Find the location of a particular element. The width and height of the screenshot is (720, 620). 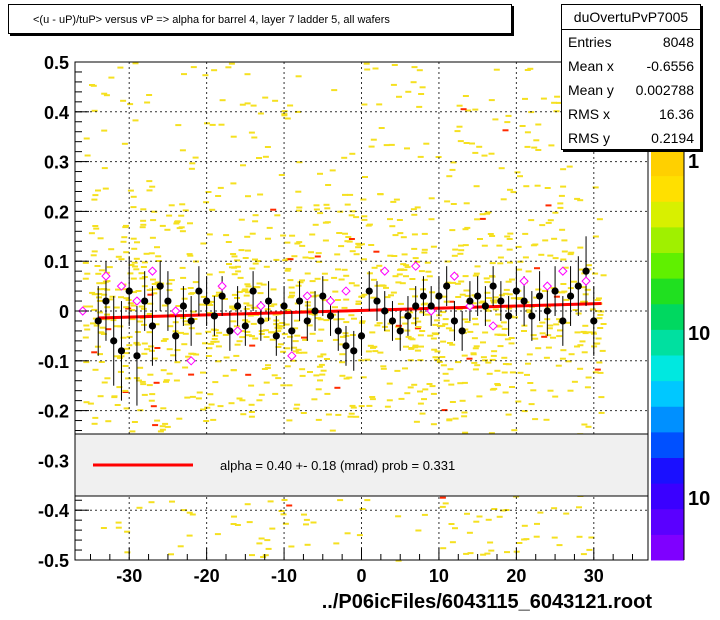

x-tick-label: -10 is located at coordinates (284, 576).